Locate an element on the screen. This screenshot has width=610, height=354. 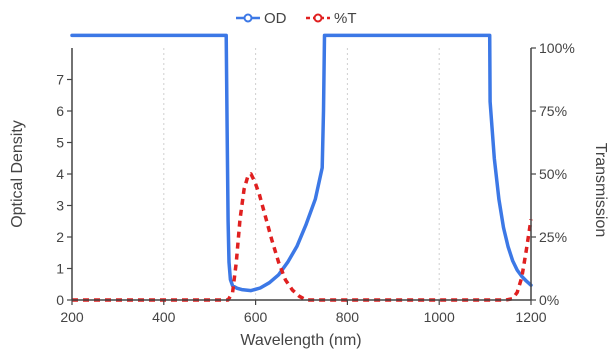
x-tick-label: 600 is located at coordinates (256, 317).